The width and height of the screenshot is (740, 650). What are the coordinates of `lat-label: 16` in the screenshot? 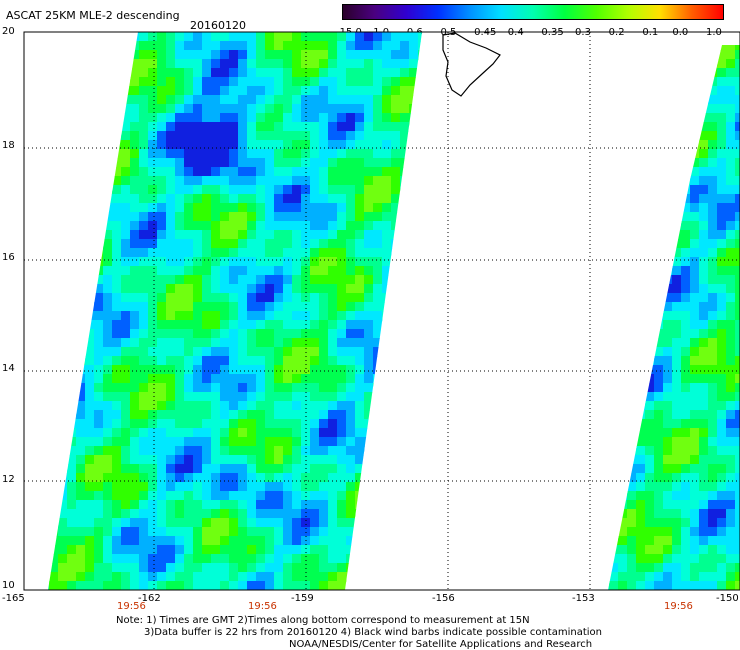 It's located at (8, 257).